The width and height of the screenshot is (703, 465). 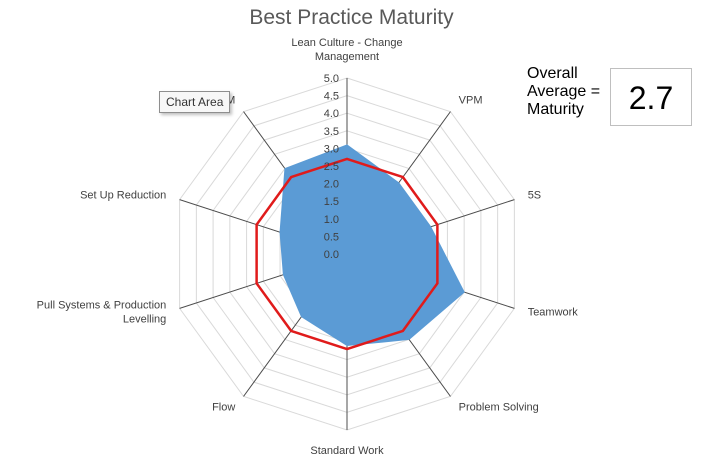 I want to click on tick-label: 0.0, so click(x=331, y=255).